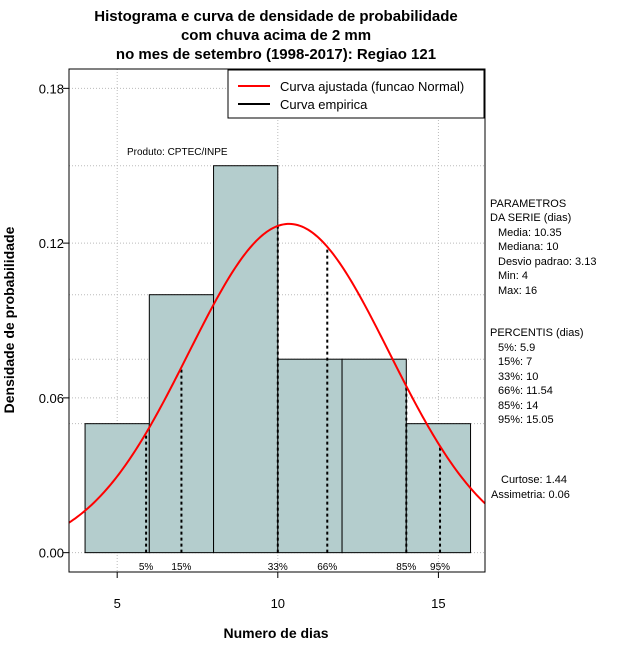 Image resolution: width=640 pixels, height=665 pixels. Describe the element at coordinates (516, 348) in the screenshot. I see `percentis-line: 5%: 5.9` at that location.